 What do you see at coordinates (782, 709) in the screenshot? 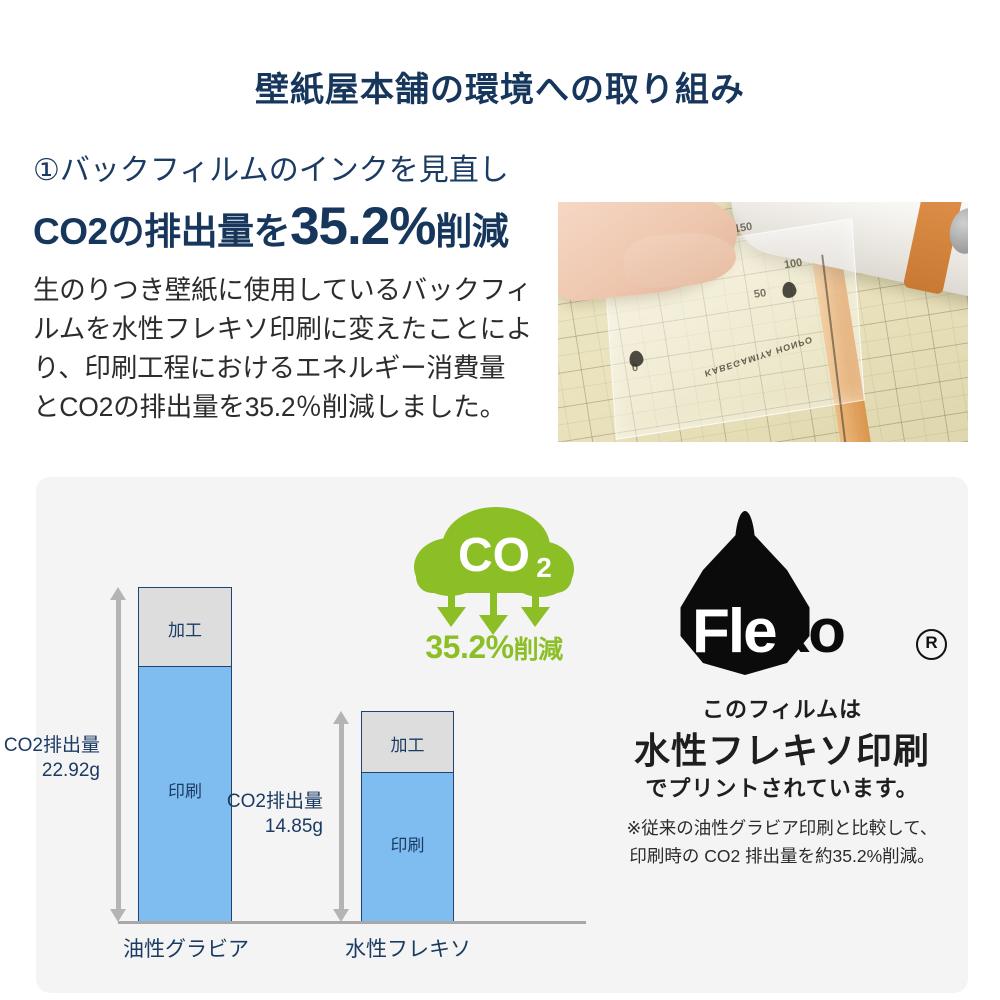
I see `flexo-line-1: このフィルムは` at bounding box center [782, 709].